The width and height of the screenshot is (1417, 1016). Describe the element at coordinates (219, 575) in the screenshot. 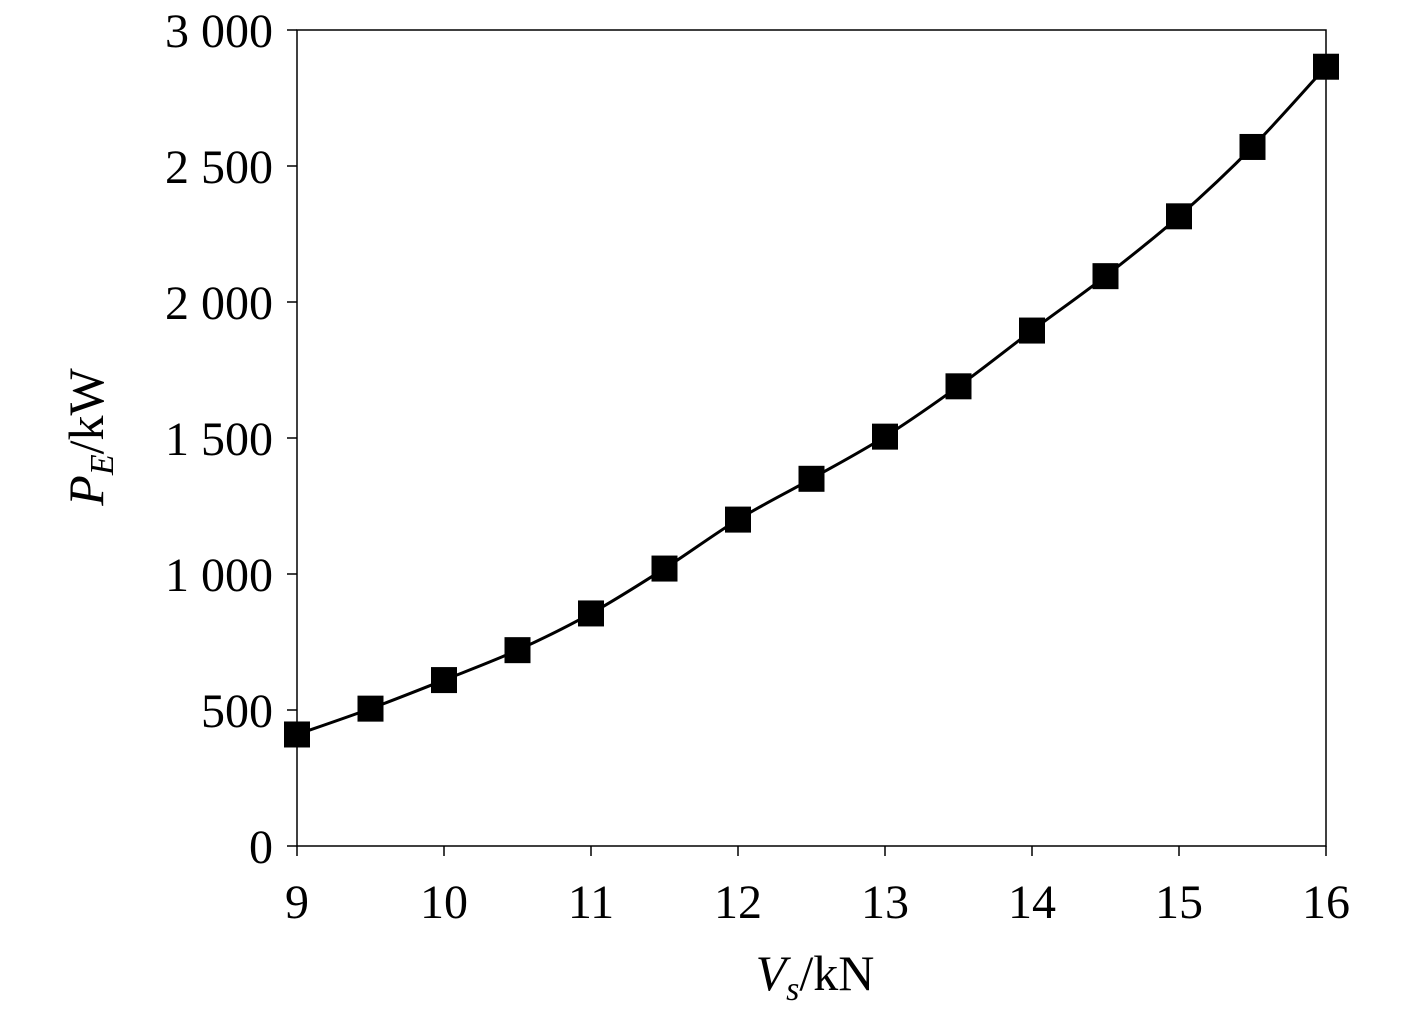

I see `y-tick-label: 1 000` at that location.